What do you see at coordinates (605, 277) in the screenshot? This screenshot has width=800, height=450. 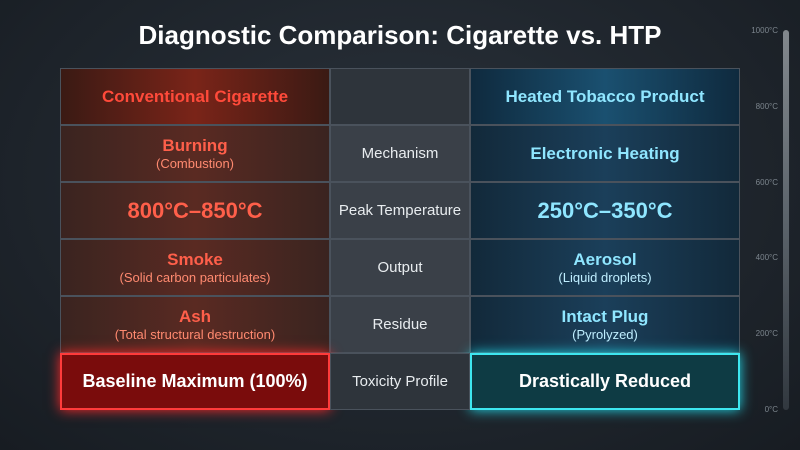 I see `cell-sub: (Liquid droplets)` at bounding box center [605, 277].